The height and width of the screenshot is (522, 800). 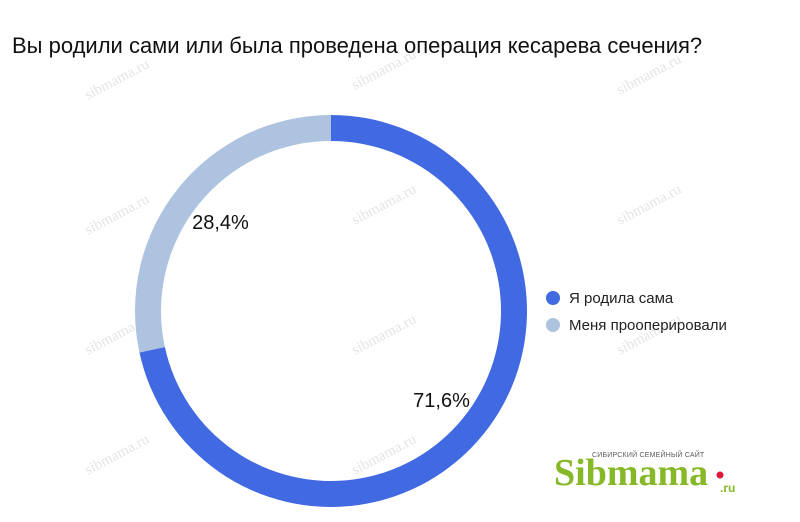 What do you see at coordinates (720, 475) in the screenshot?
I see `logo-dot-icon` at bounding box center [720, 475].